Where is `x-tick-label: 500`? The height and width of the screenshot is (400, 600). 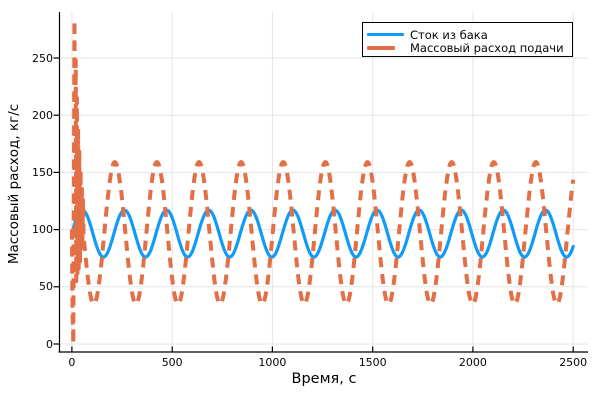
x-tick-label: 500 is located at coordinates (172, 362).